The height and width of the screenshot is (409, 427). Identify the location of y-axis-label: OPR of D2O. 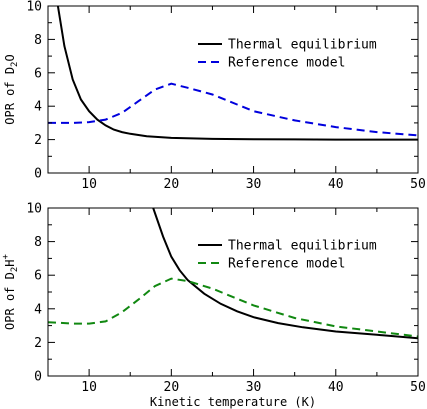
(11, 89).